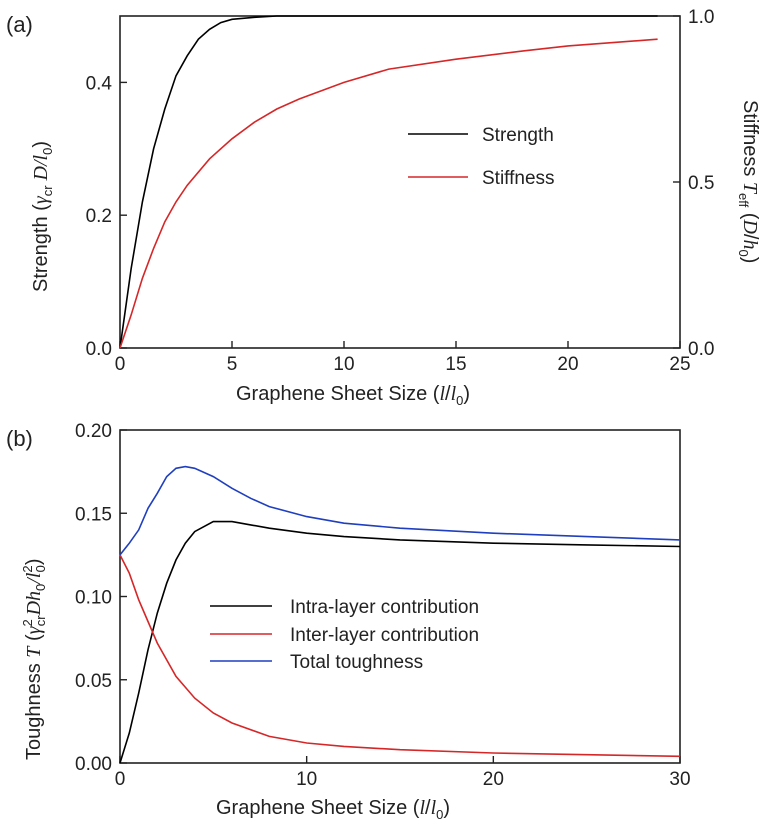 This screenshot has height=827, width=765. Describe the element at coordinates (333, 809) in the screenshot. I see `panel-b-x-axis-label: Graphene Sheet Size (l/l0)` at that location.